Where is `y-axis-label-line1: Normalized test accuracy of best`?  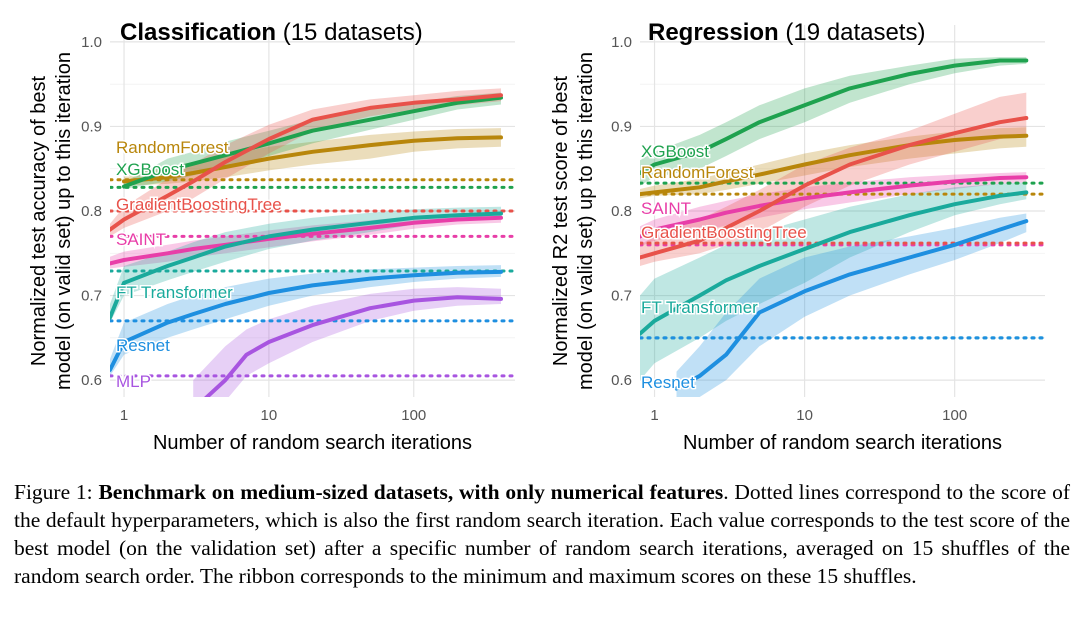
y-axis-label-line1: Normalized test accuracy of best is located at coordinates (39, 221).